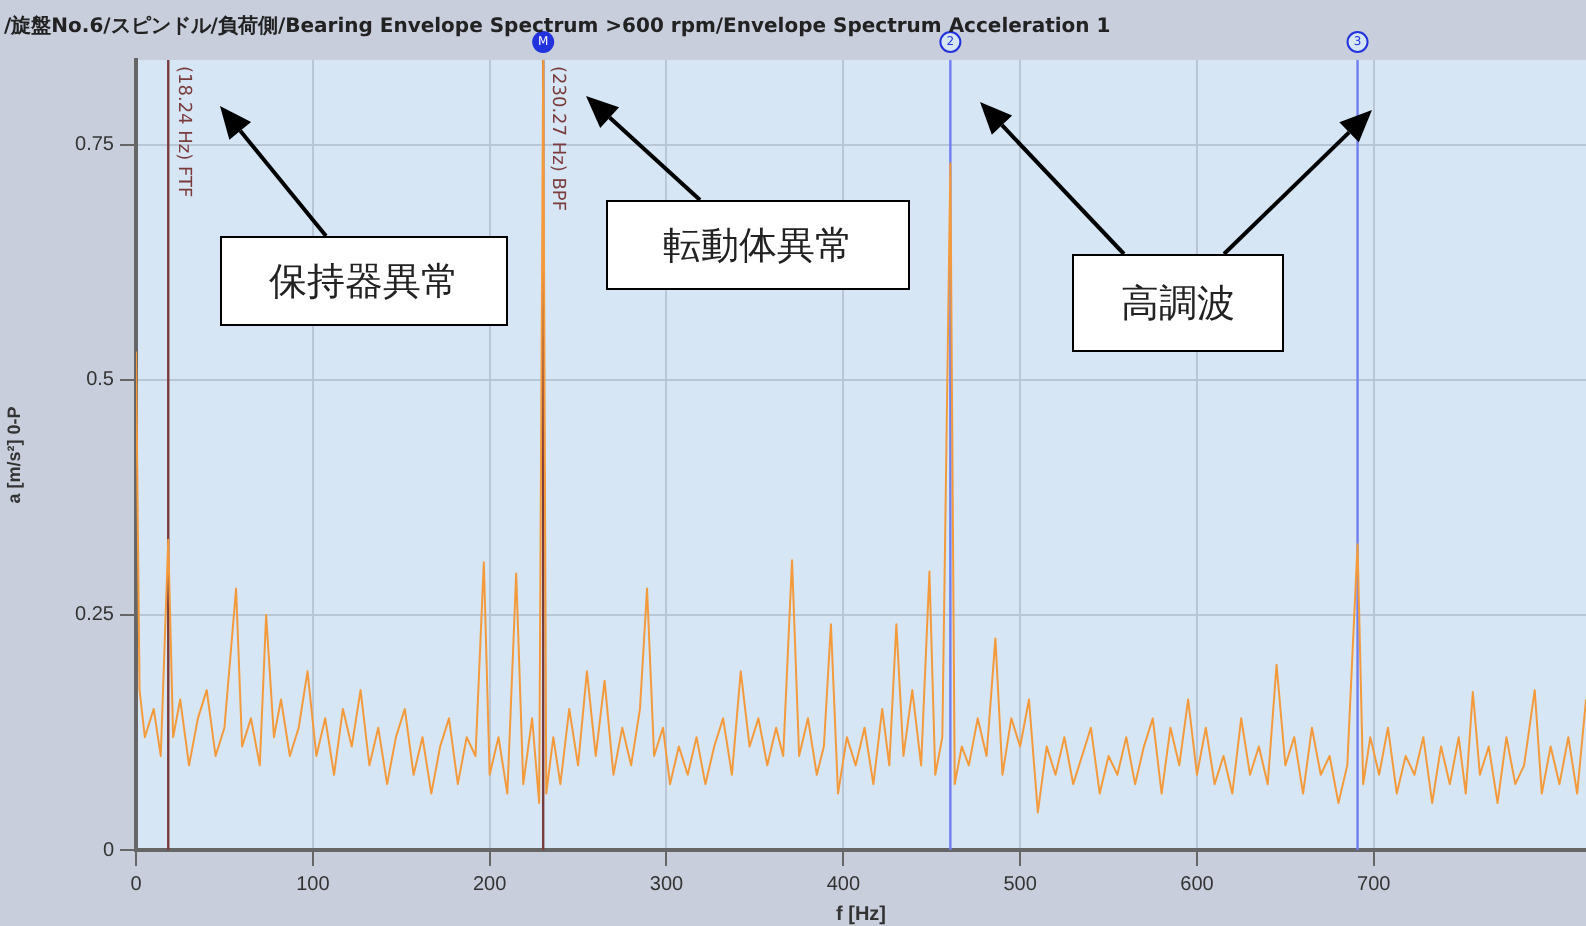 The image size is (1586, 926). I want to click on x-tick-label: 100, so click(313, 884).